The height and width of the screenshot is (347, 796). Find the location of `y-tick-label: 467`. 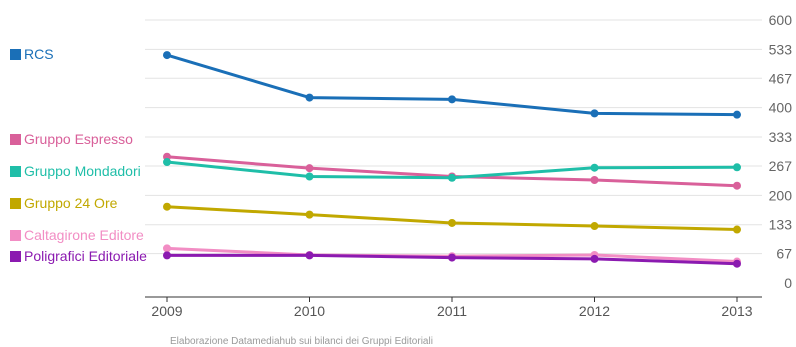

y-tick-label: 467 is located at coordinates (781, 78).